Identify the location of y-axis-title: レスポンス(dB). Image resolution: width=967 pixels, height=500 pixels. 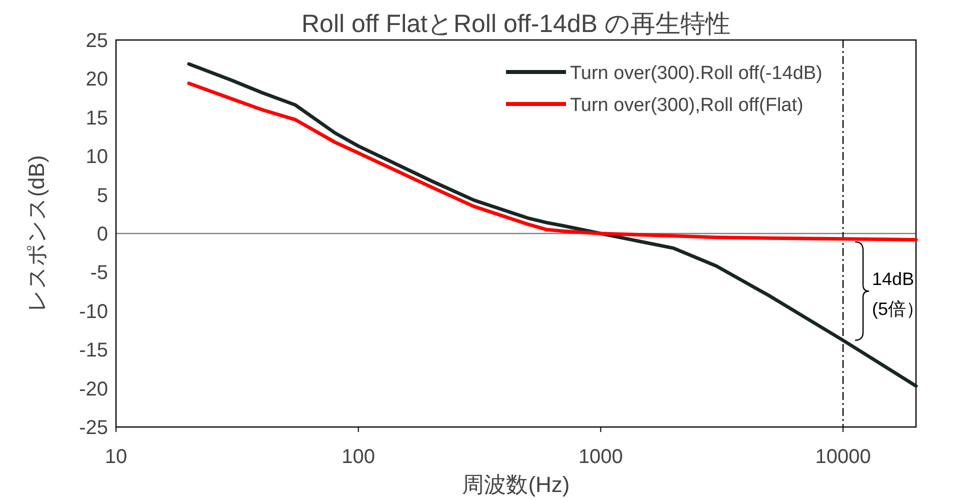
(36, 233).